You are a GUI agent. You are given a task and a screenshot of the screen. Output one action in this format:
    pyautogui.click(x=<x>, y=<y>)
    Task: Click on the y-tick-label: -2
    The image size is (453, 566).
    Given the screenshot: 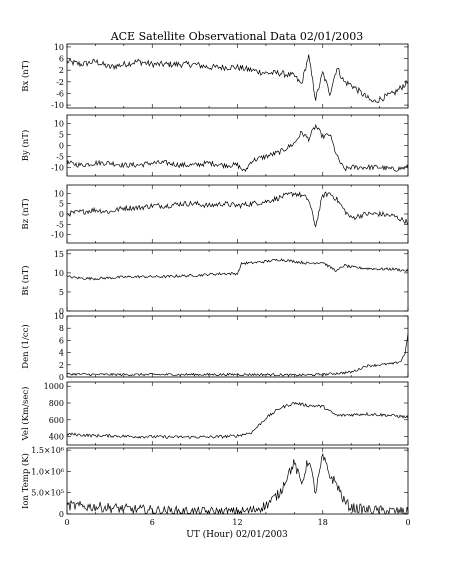 What is the action you would take?
    pyautogui.click(x=60, y=82)
    